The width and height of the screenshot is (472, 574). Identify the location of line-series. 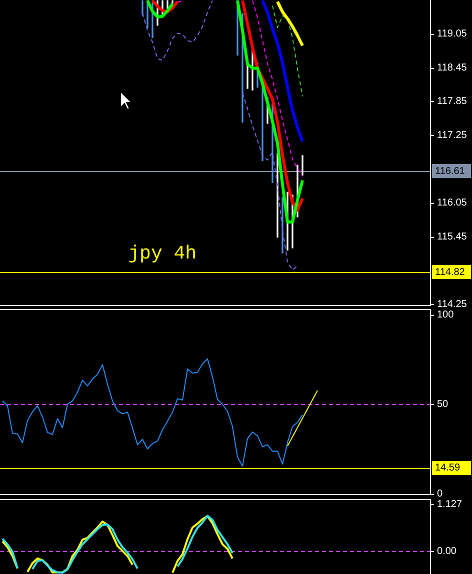
(287, 51).